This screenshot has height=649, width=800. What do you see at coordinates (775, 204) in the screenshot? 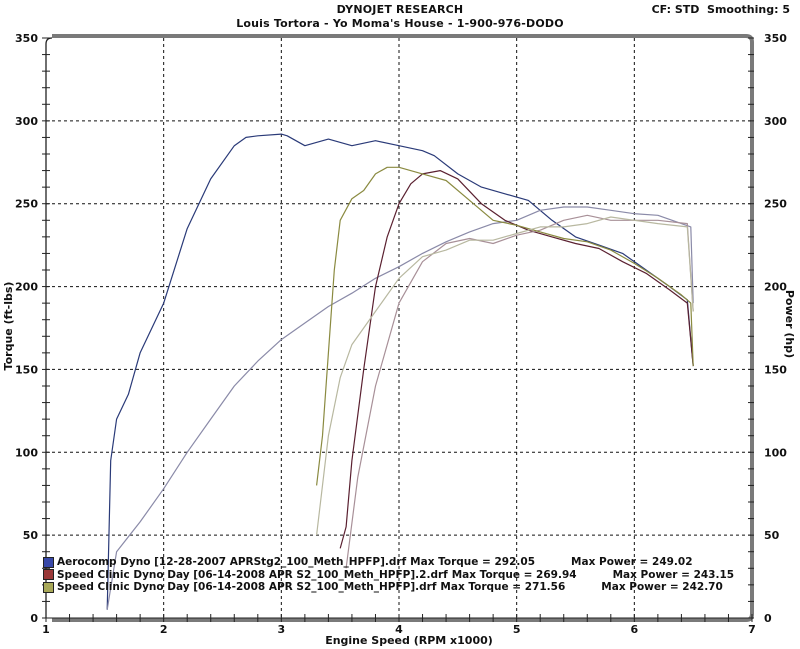
I see `y2-tick-label: 250` at bounding box center [775, 204].